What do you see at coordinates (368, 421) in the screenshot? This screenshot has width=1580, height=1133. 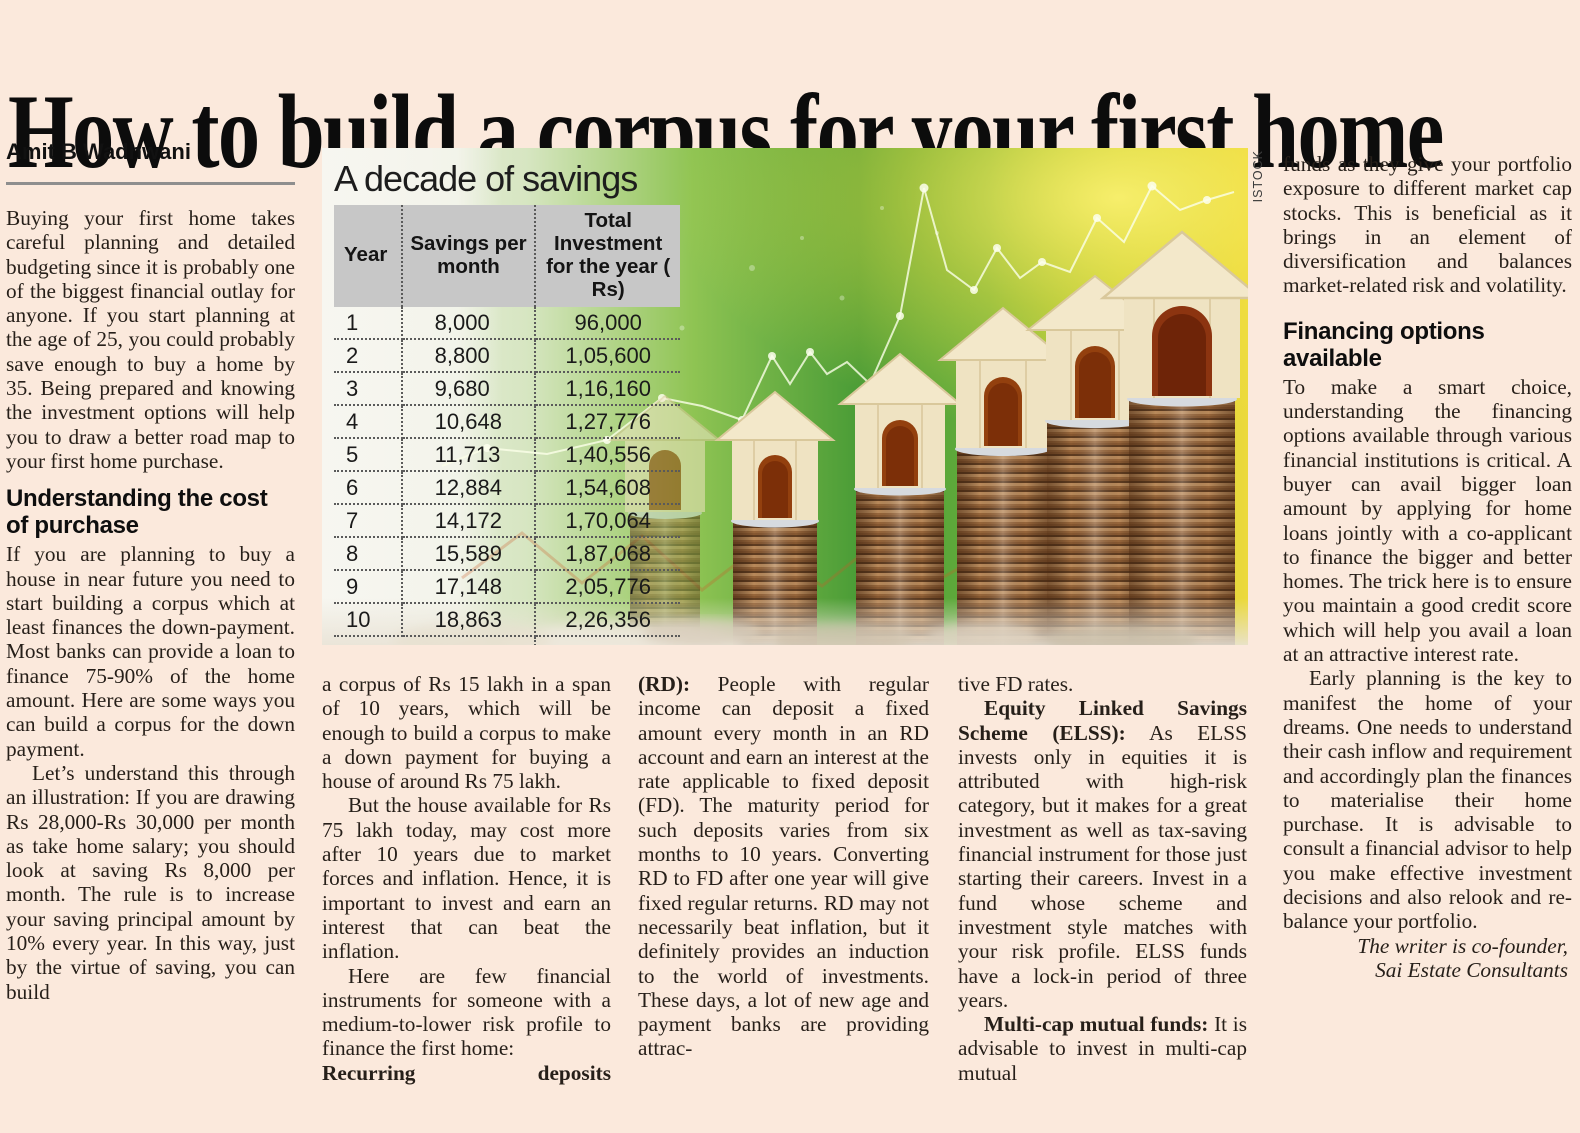 I see `table-cell: 4` at bounding box center [368, 421].